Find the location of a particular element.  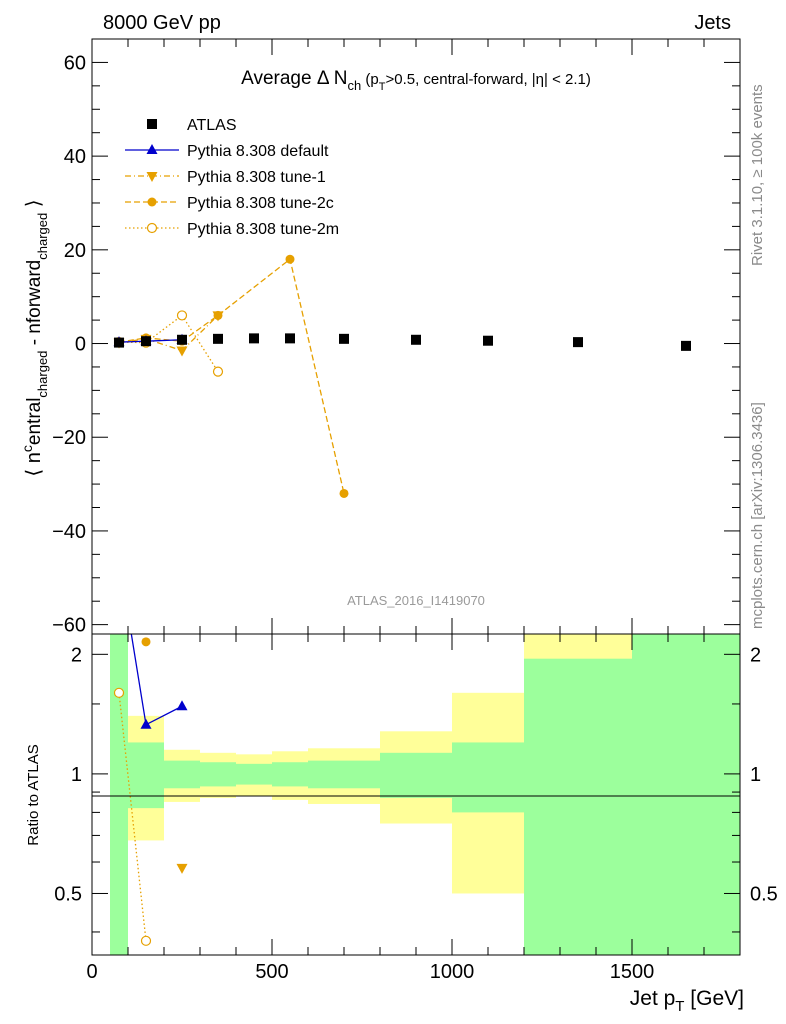

legend-entry: ATLAS is located at coordinates (192, 125).